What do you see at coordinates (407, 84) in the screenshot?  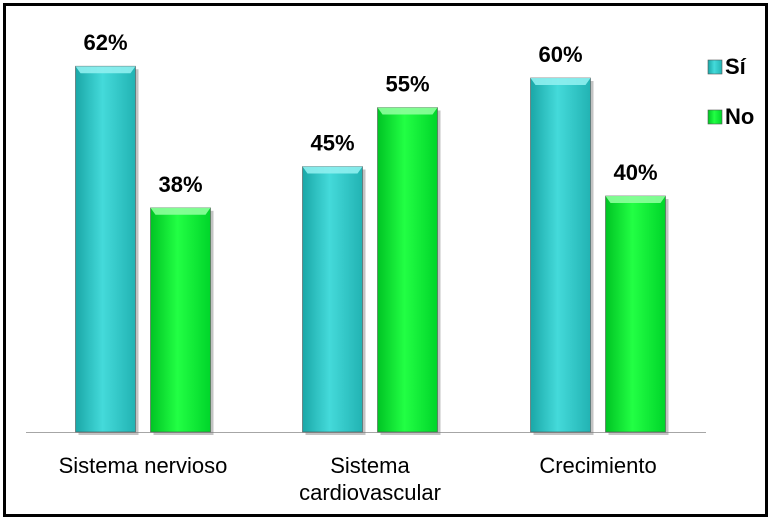 I see `data-label-no-1: 55%` at bounding box center [407, 84].